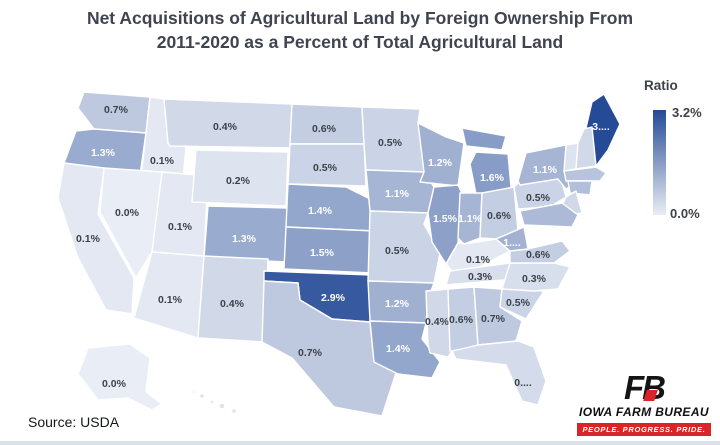 Image resolution: width=720 pixels, height=445 pixels. What do you see at coordinates (441, 154) in the screenshot?
I see `state-WI` at bounding box center [441, 154].